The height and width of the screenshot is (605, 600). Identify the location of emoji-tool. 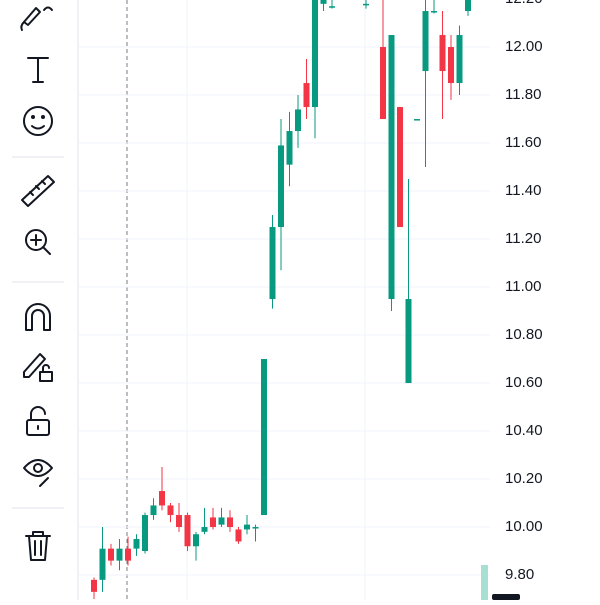
(38, 121).